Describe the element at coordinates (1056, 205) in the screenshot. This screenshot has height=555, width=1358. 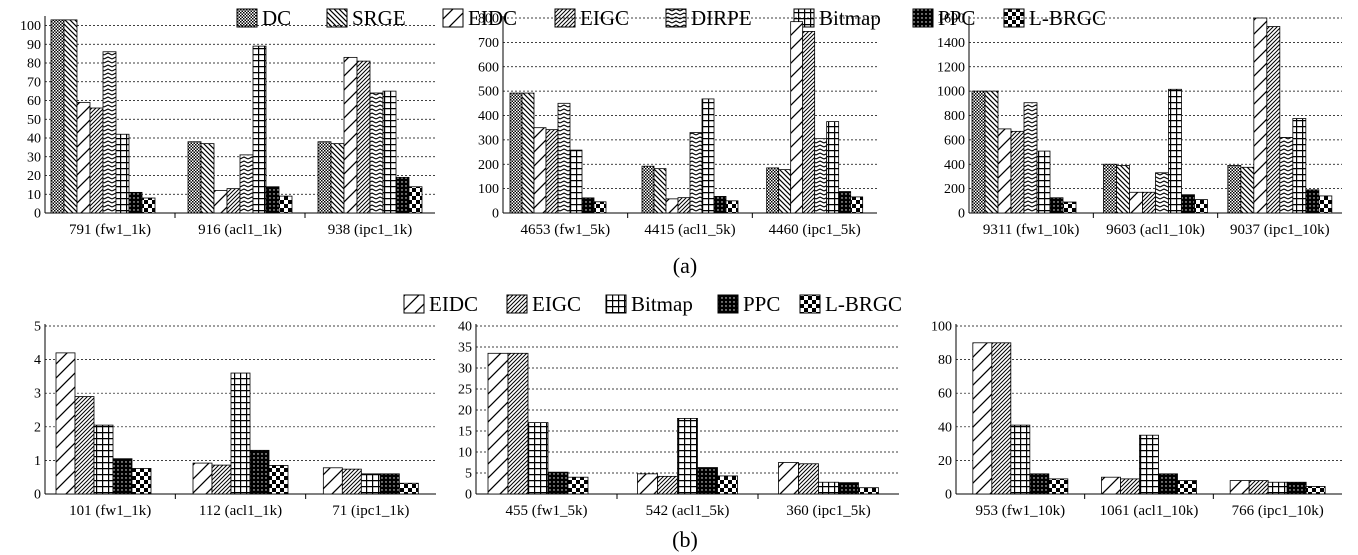
I see `bar-ppc-9311-fw1-10k` at that location.